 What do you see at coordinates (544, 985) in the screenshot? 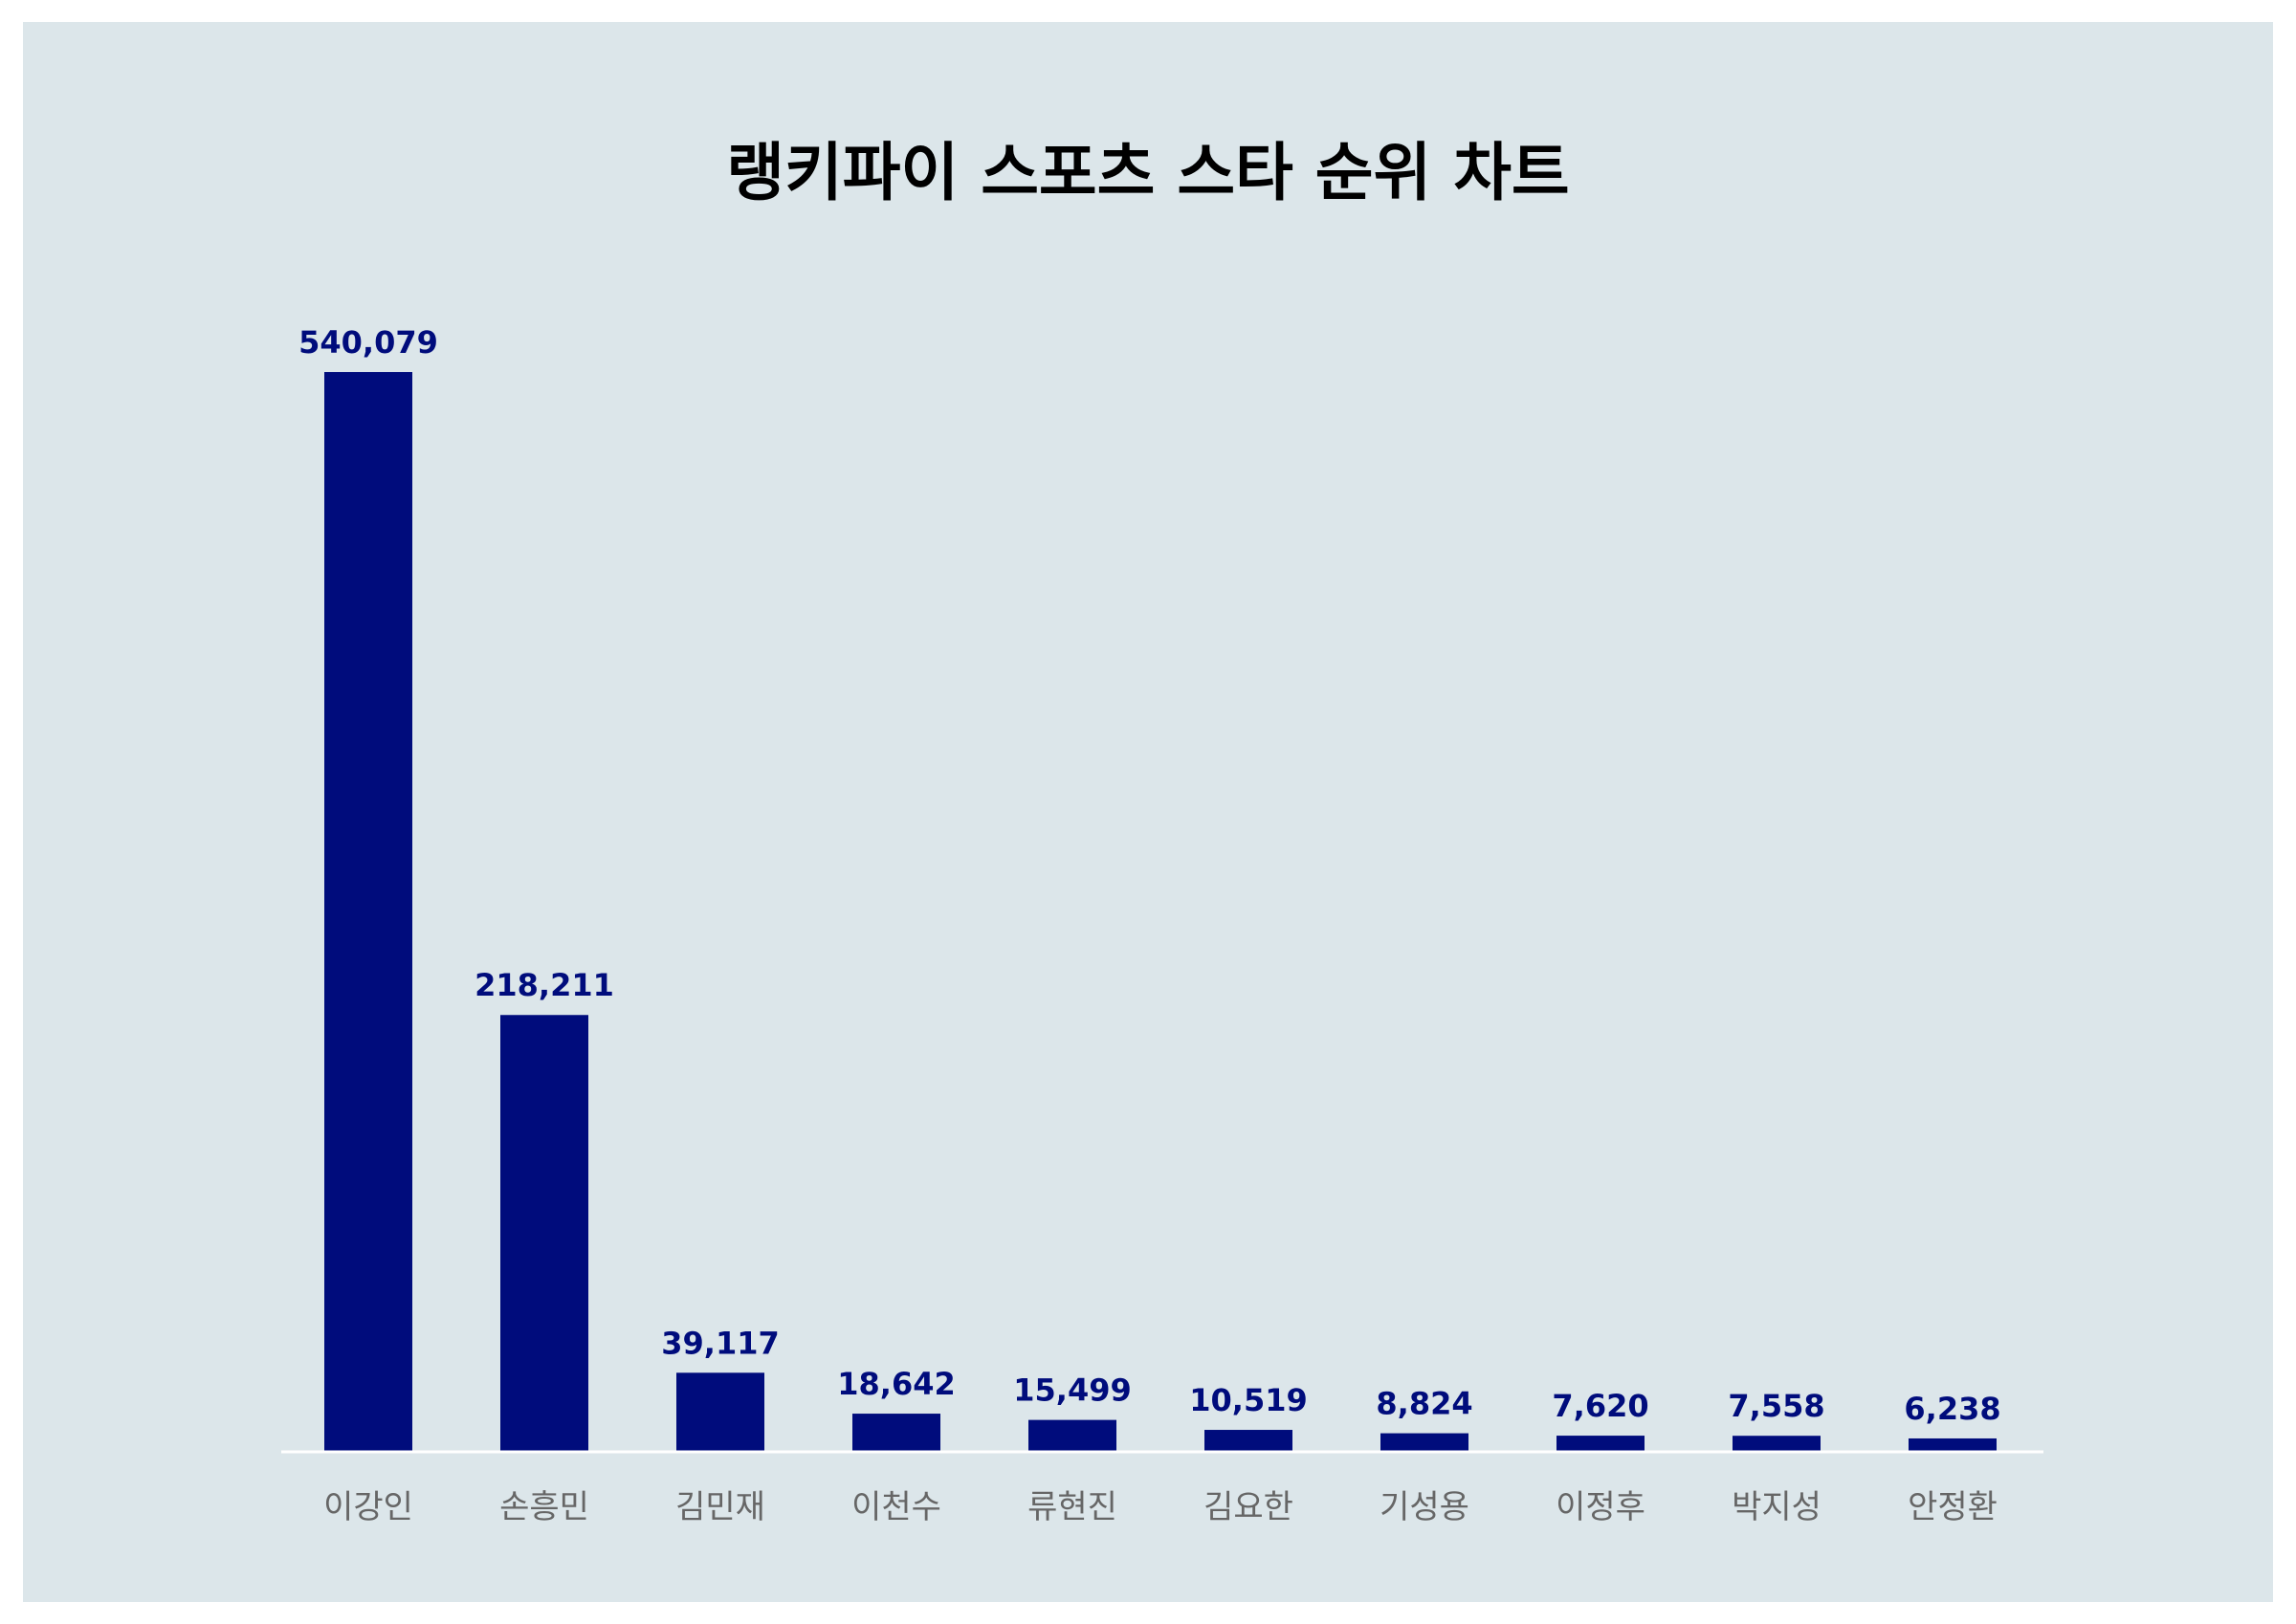
I see `value-label-2: 218,211` at bounding box center [544, 985].